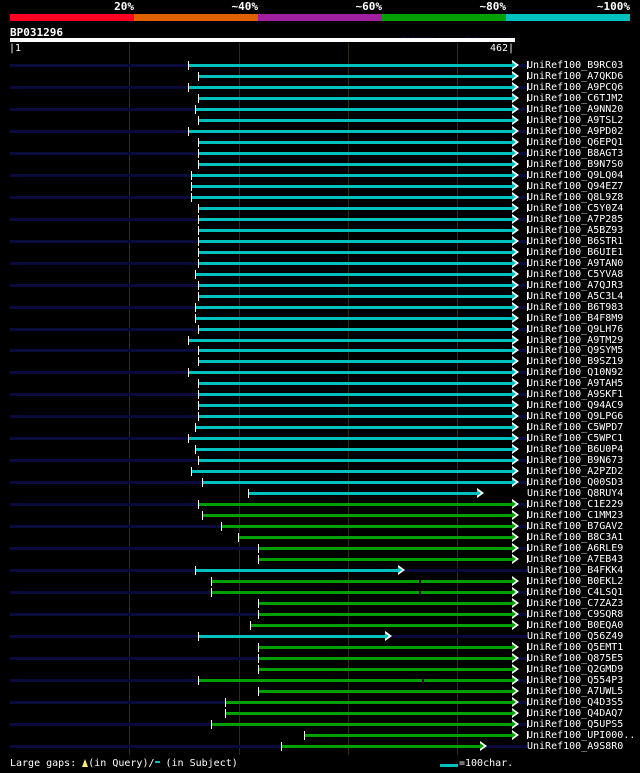 Image resolution: width=640 pixels, height=773 pixels. Describe the element at coordinates (575, 604) in the screenshot. I see `hit-label: UniRef100_C7ZAZ3` at that location.